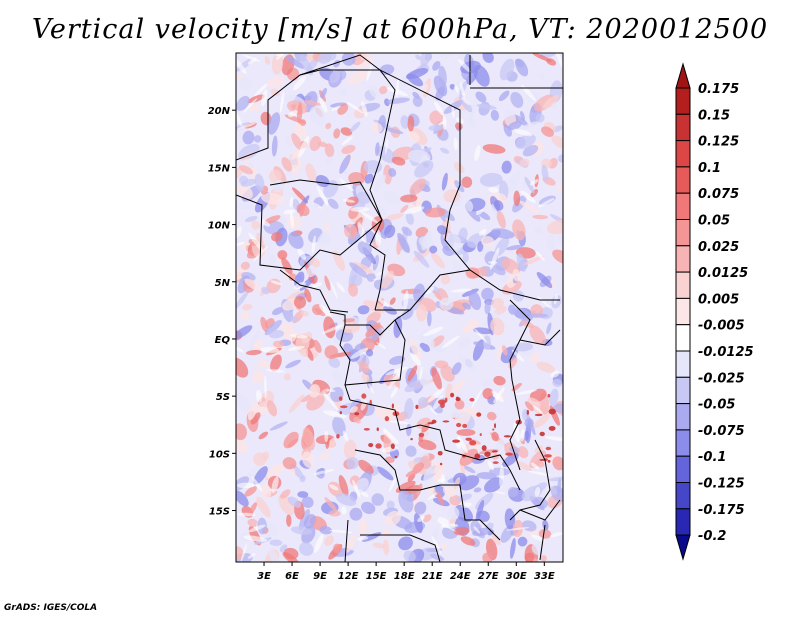  I want to click on latitude-axis: 20N 15N 10N 5N EQ 5S 10S 15S, so click(222, 312).